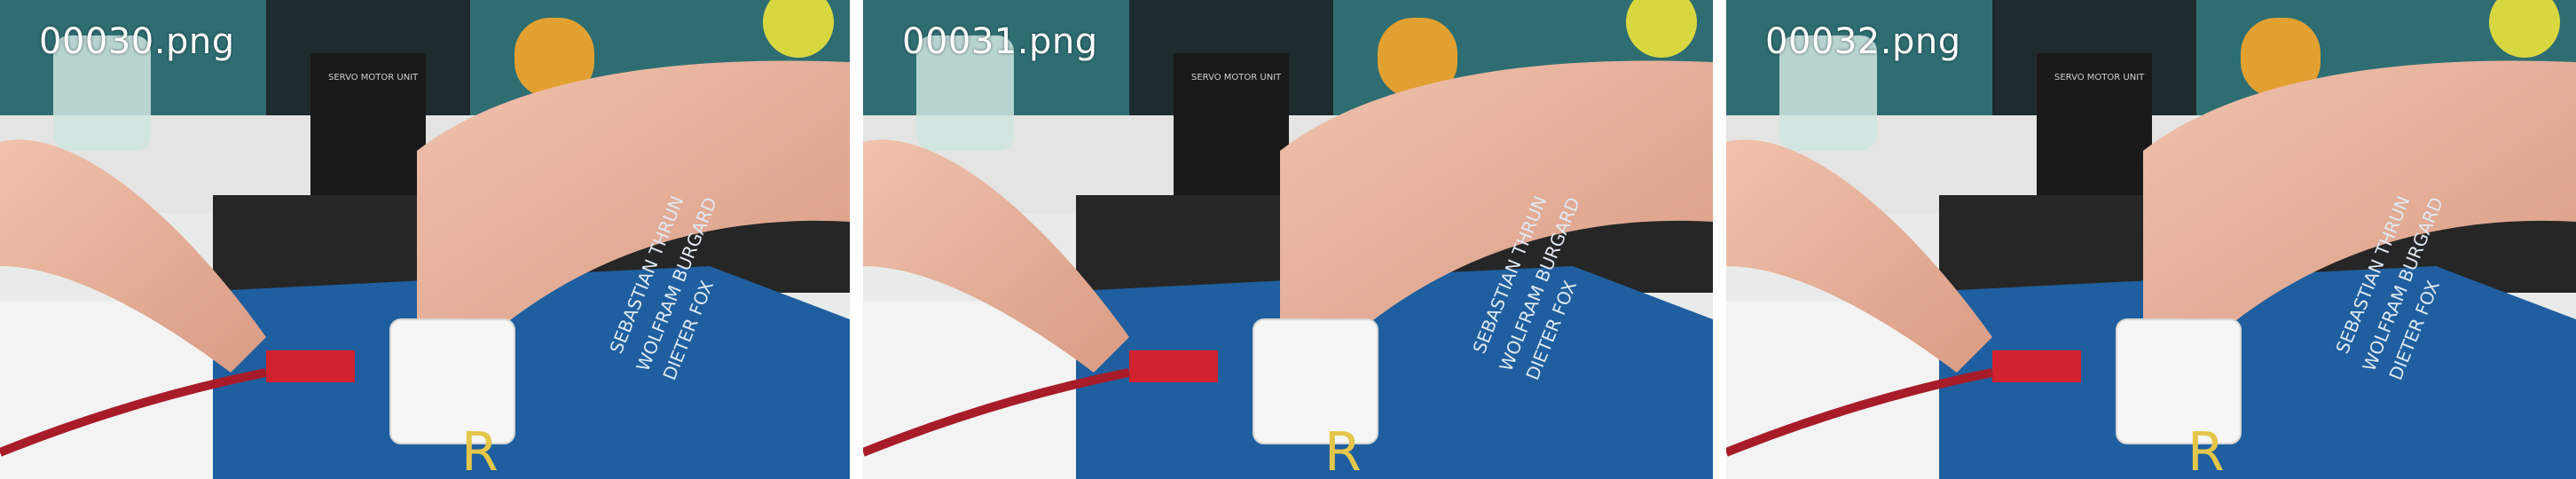 This screenshot has width=2576, height=479. Describe the element at coordinates (1000, 41) in the screenshot. I see `frame-label: 00031.png` at that location.